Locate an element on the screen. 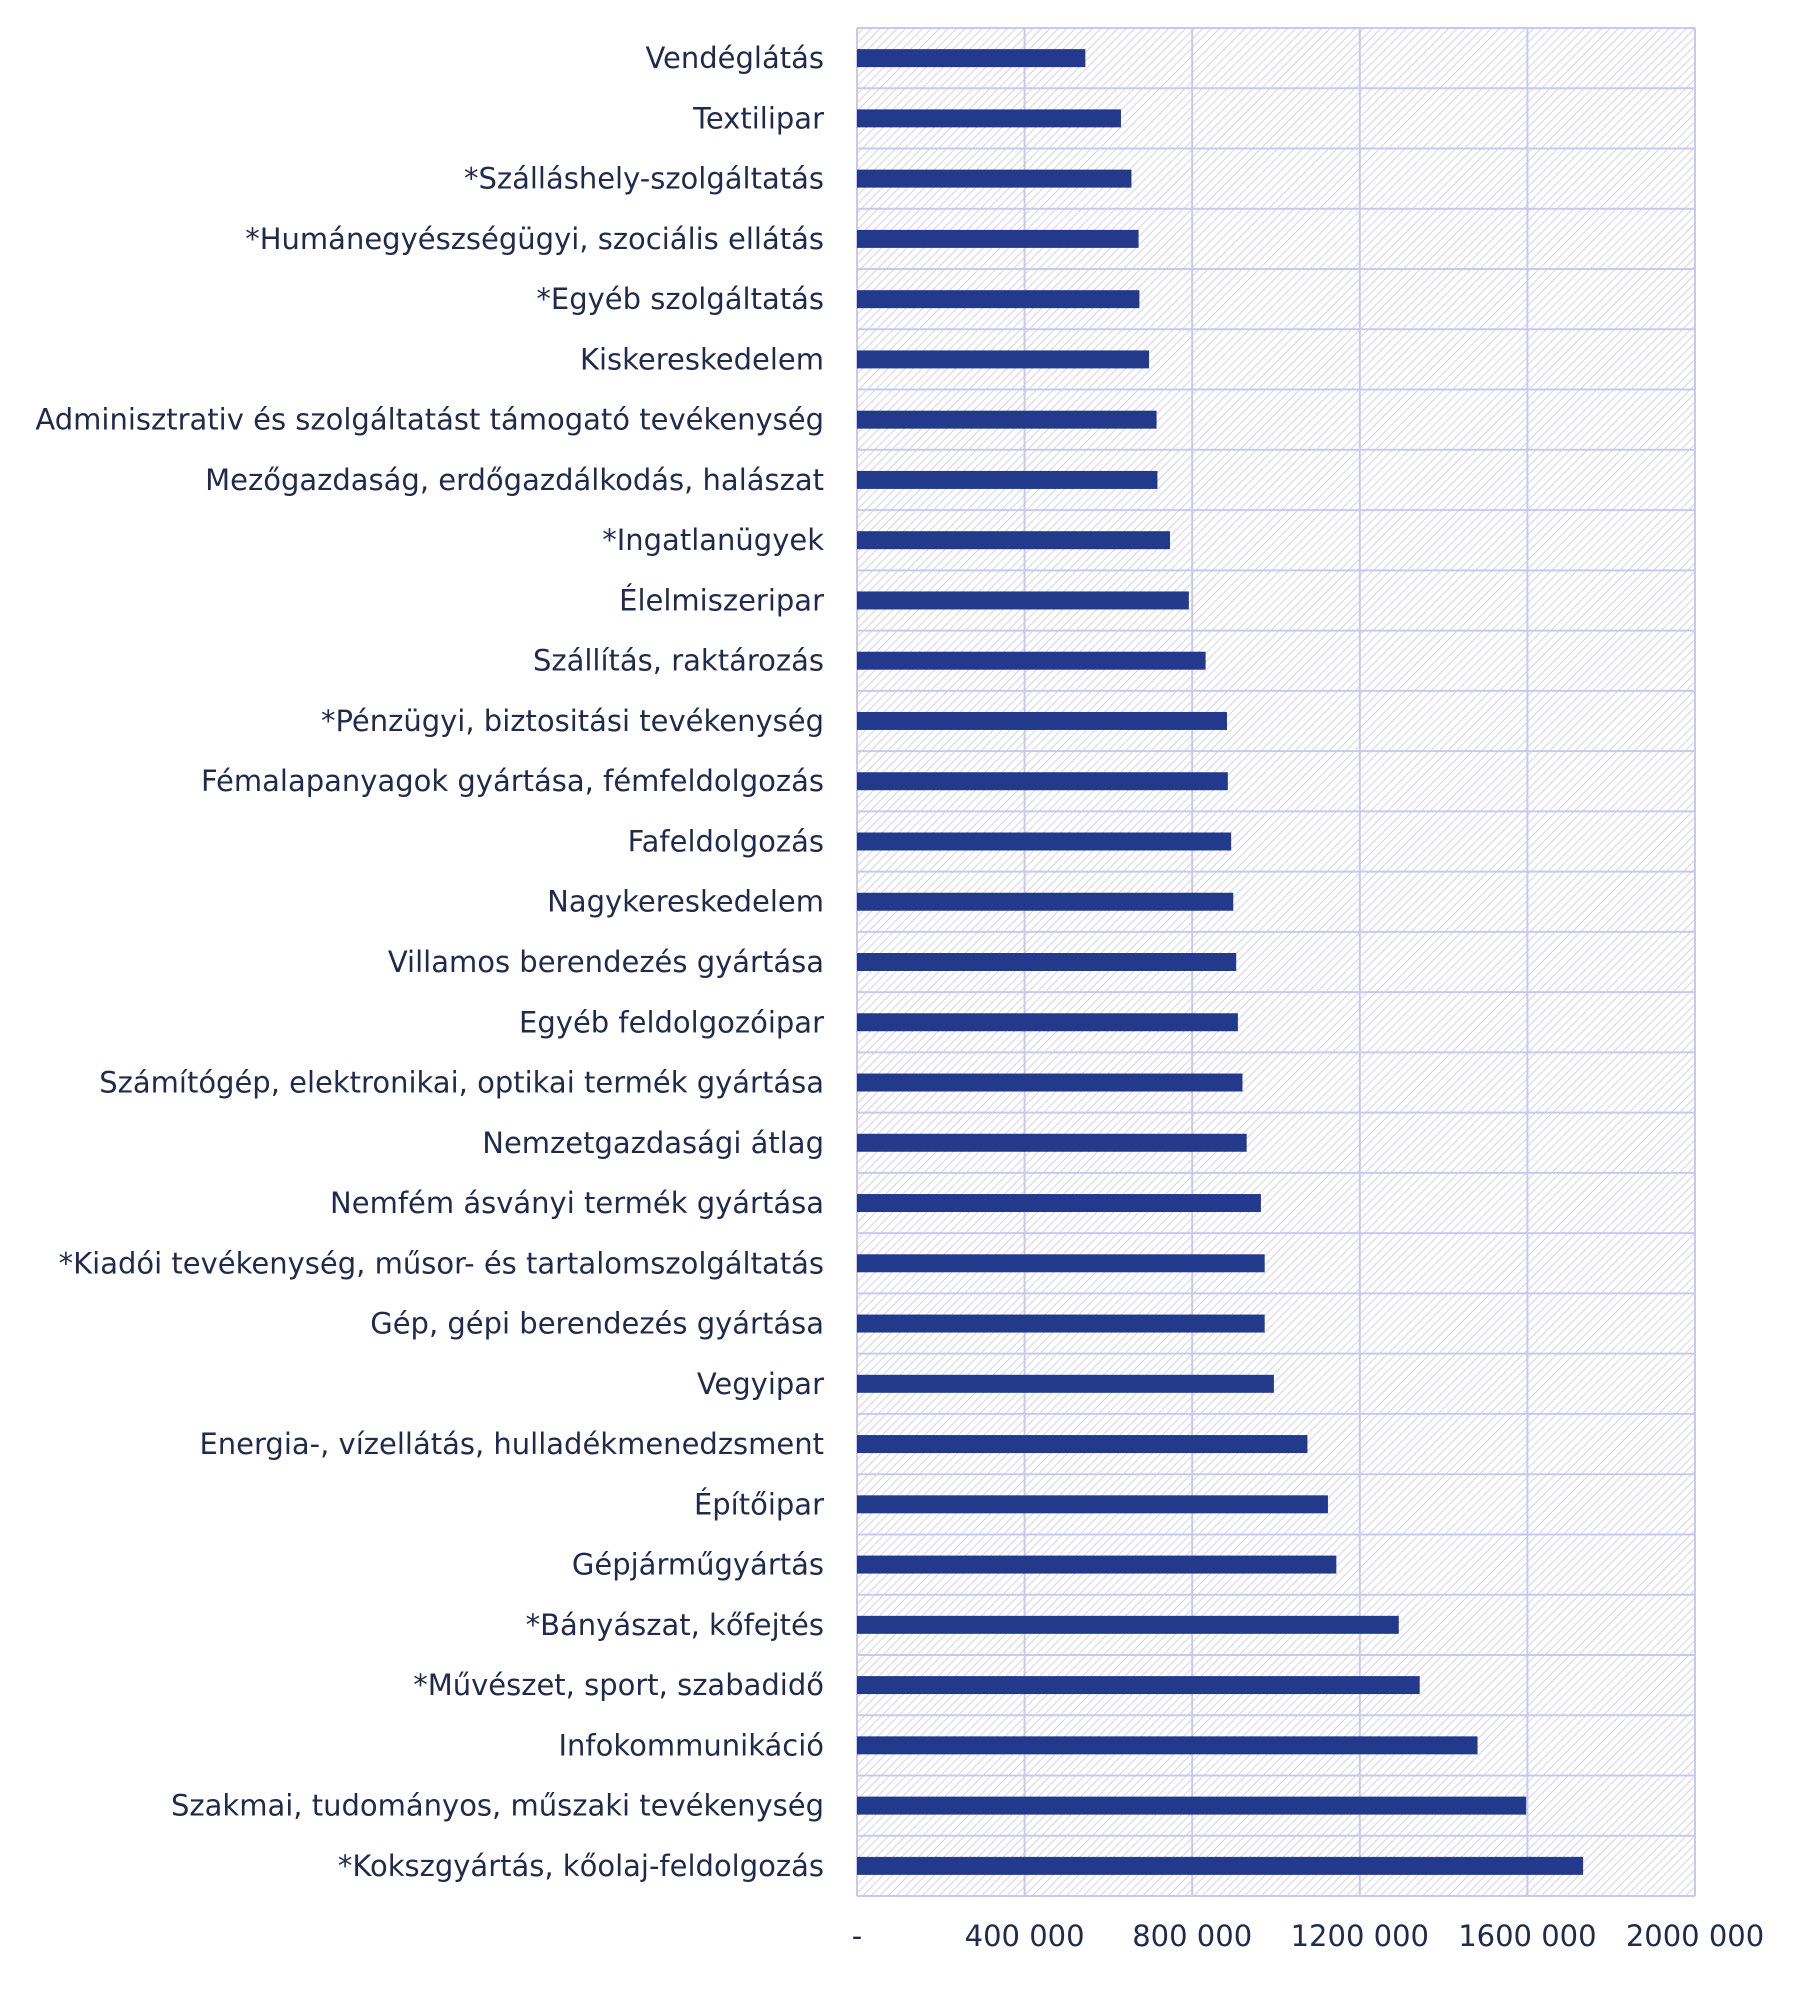 This screenshot has width=1819, height=1989. x-tick-label: - is located at coordinates (857, 1936).